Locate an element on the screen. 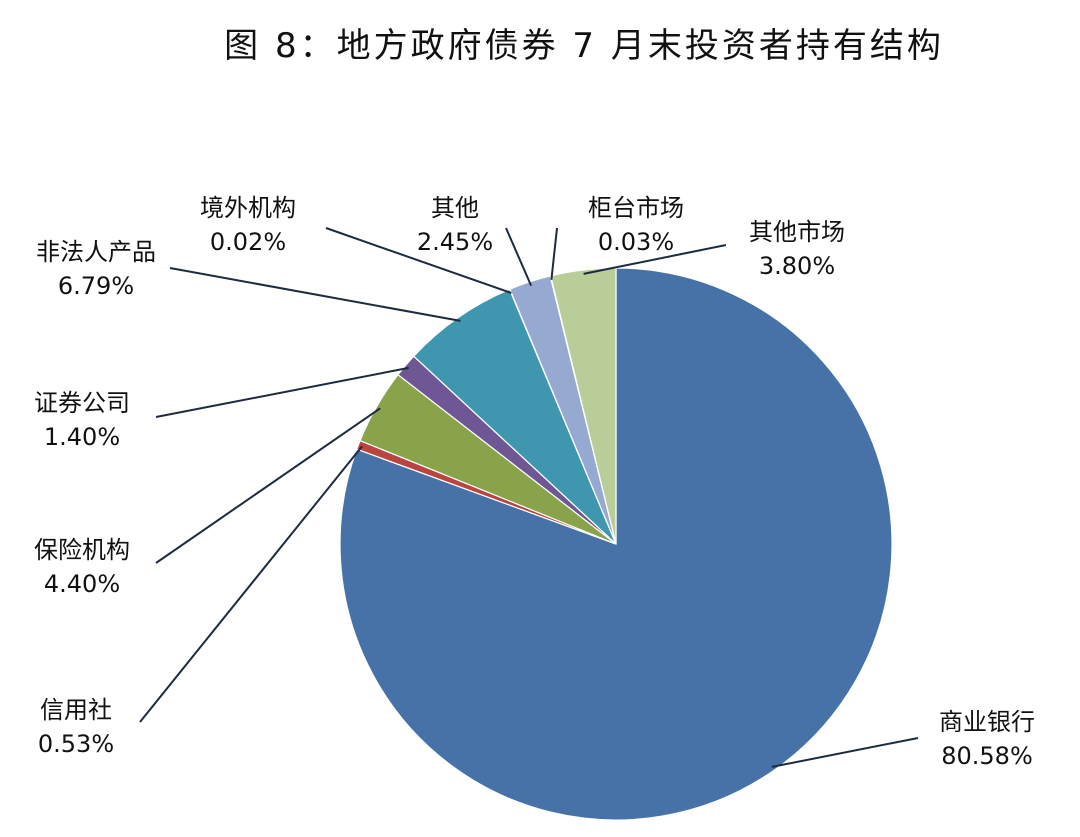 Image resolution: width=1080 pixels, height=837 pixels. slice-name-label: 境外机构 is located at coordinates (248, 208).